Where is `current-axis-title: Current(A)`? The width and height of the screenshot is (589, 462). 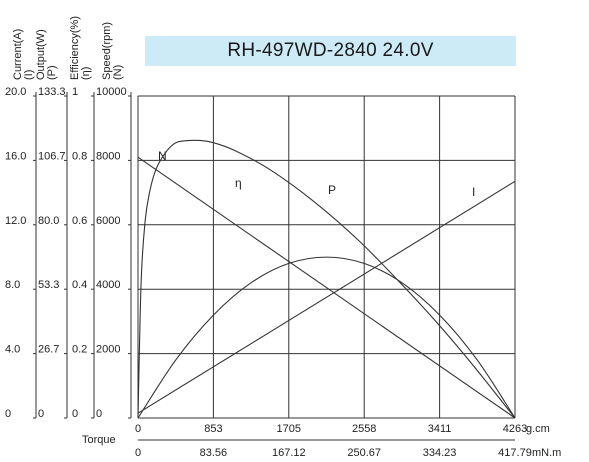
current-axis-title: Current(A) is located at coordinates (18, 54).